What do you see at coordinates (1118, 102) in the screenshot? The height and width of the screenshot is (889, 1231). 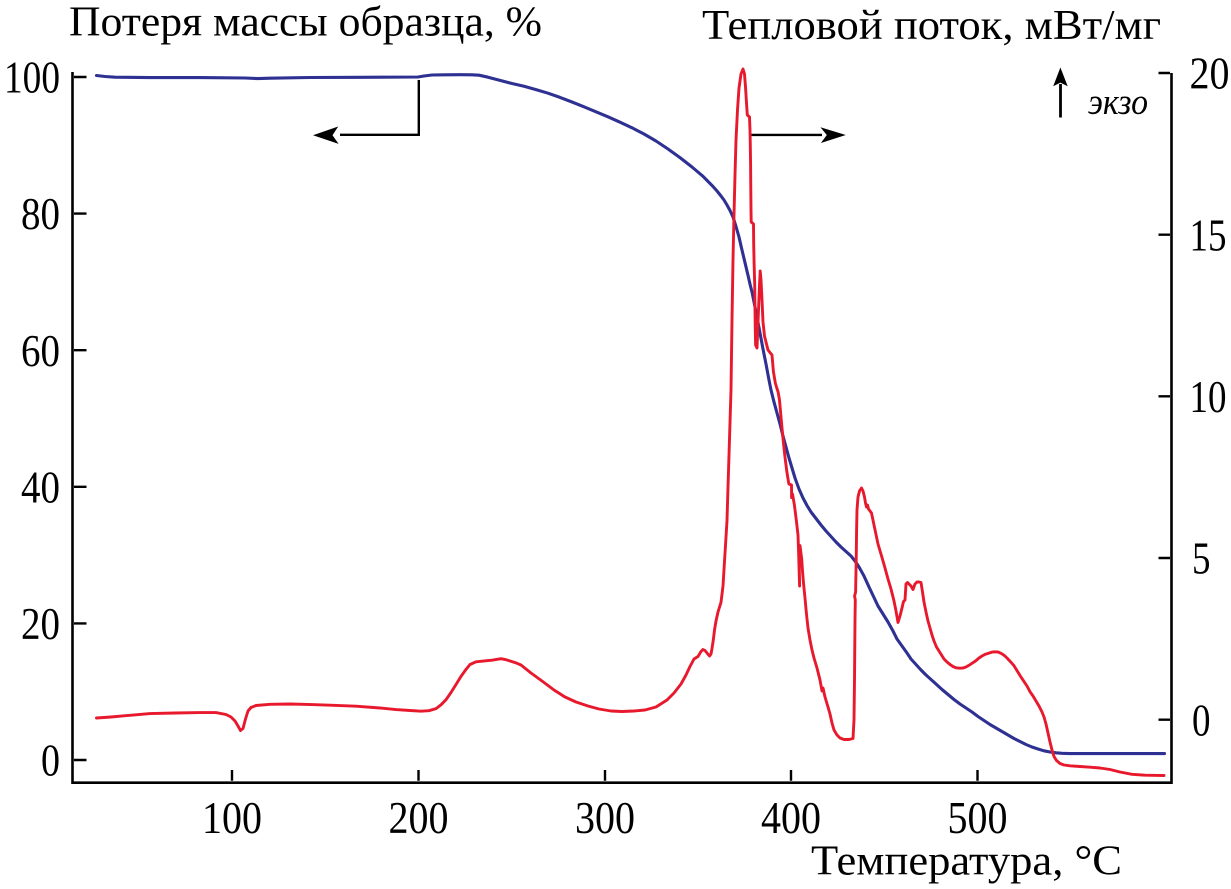 I see `svg-text: экзо` at bounding box center [1118, 102].